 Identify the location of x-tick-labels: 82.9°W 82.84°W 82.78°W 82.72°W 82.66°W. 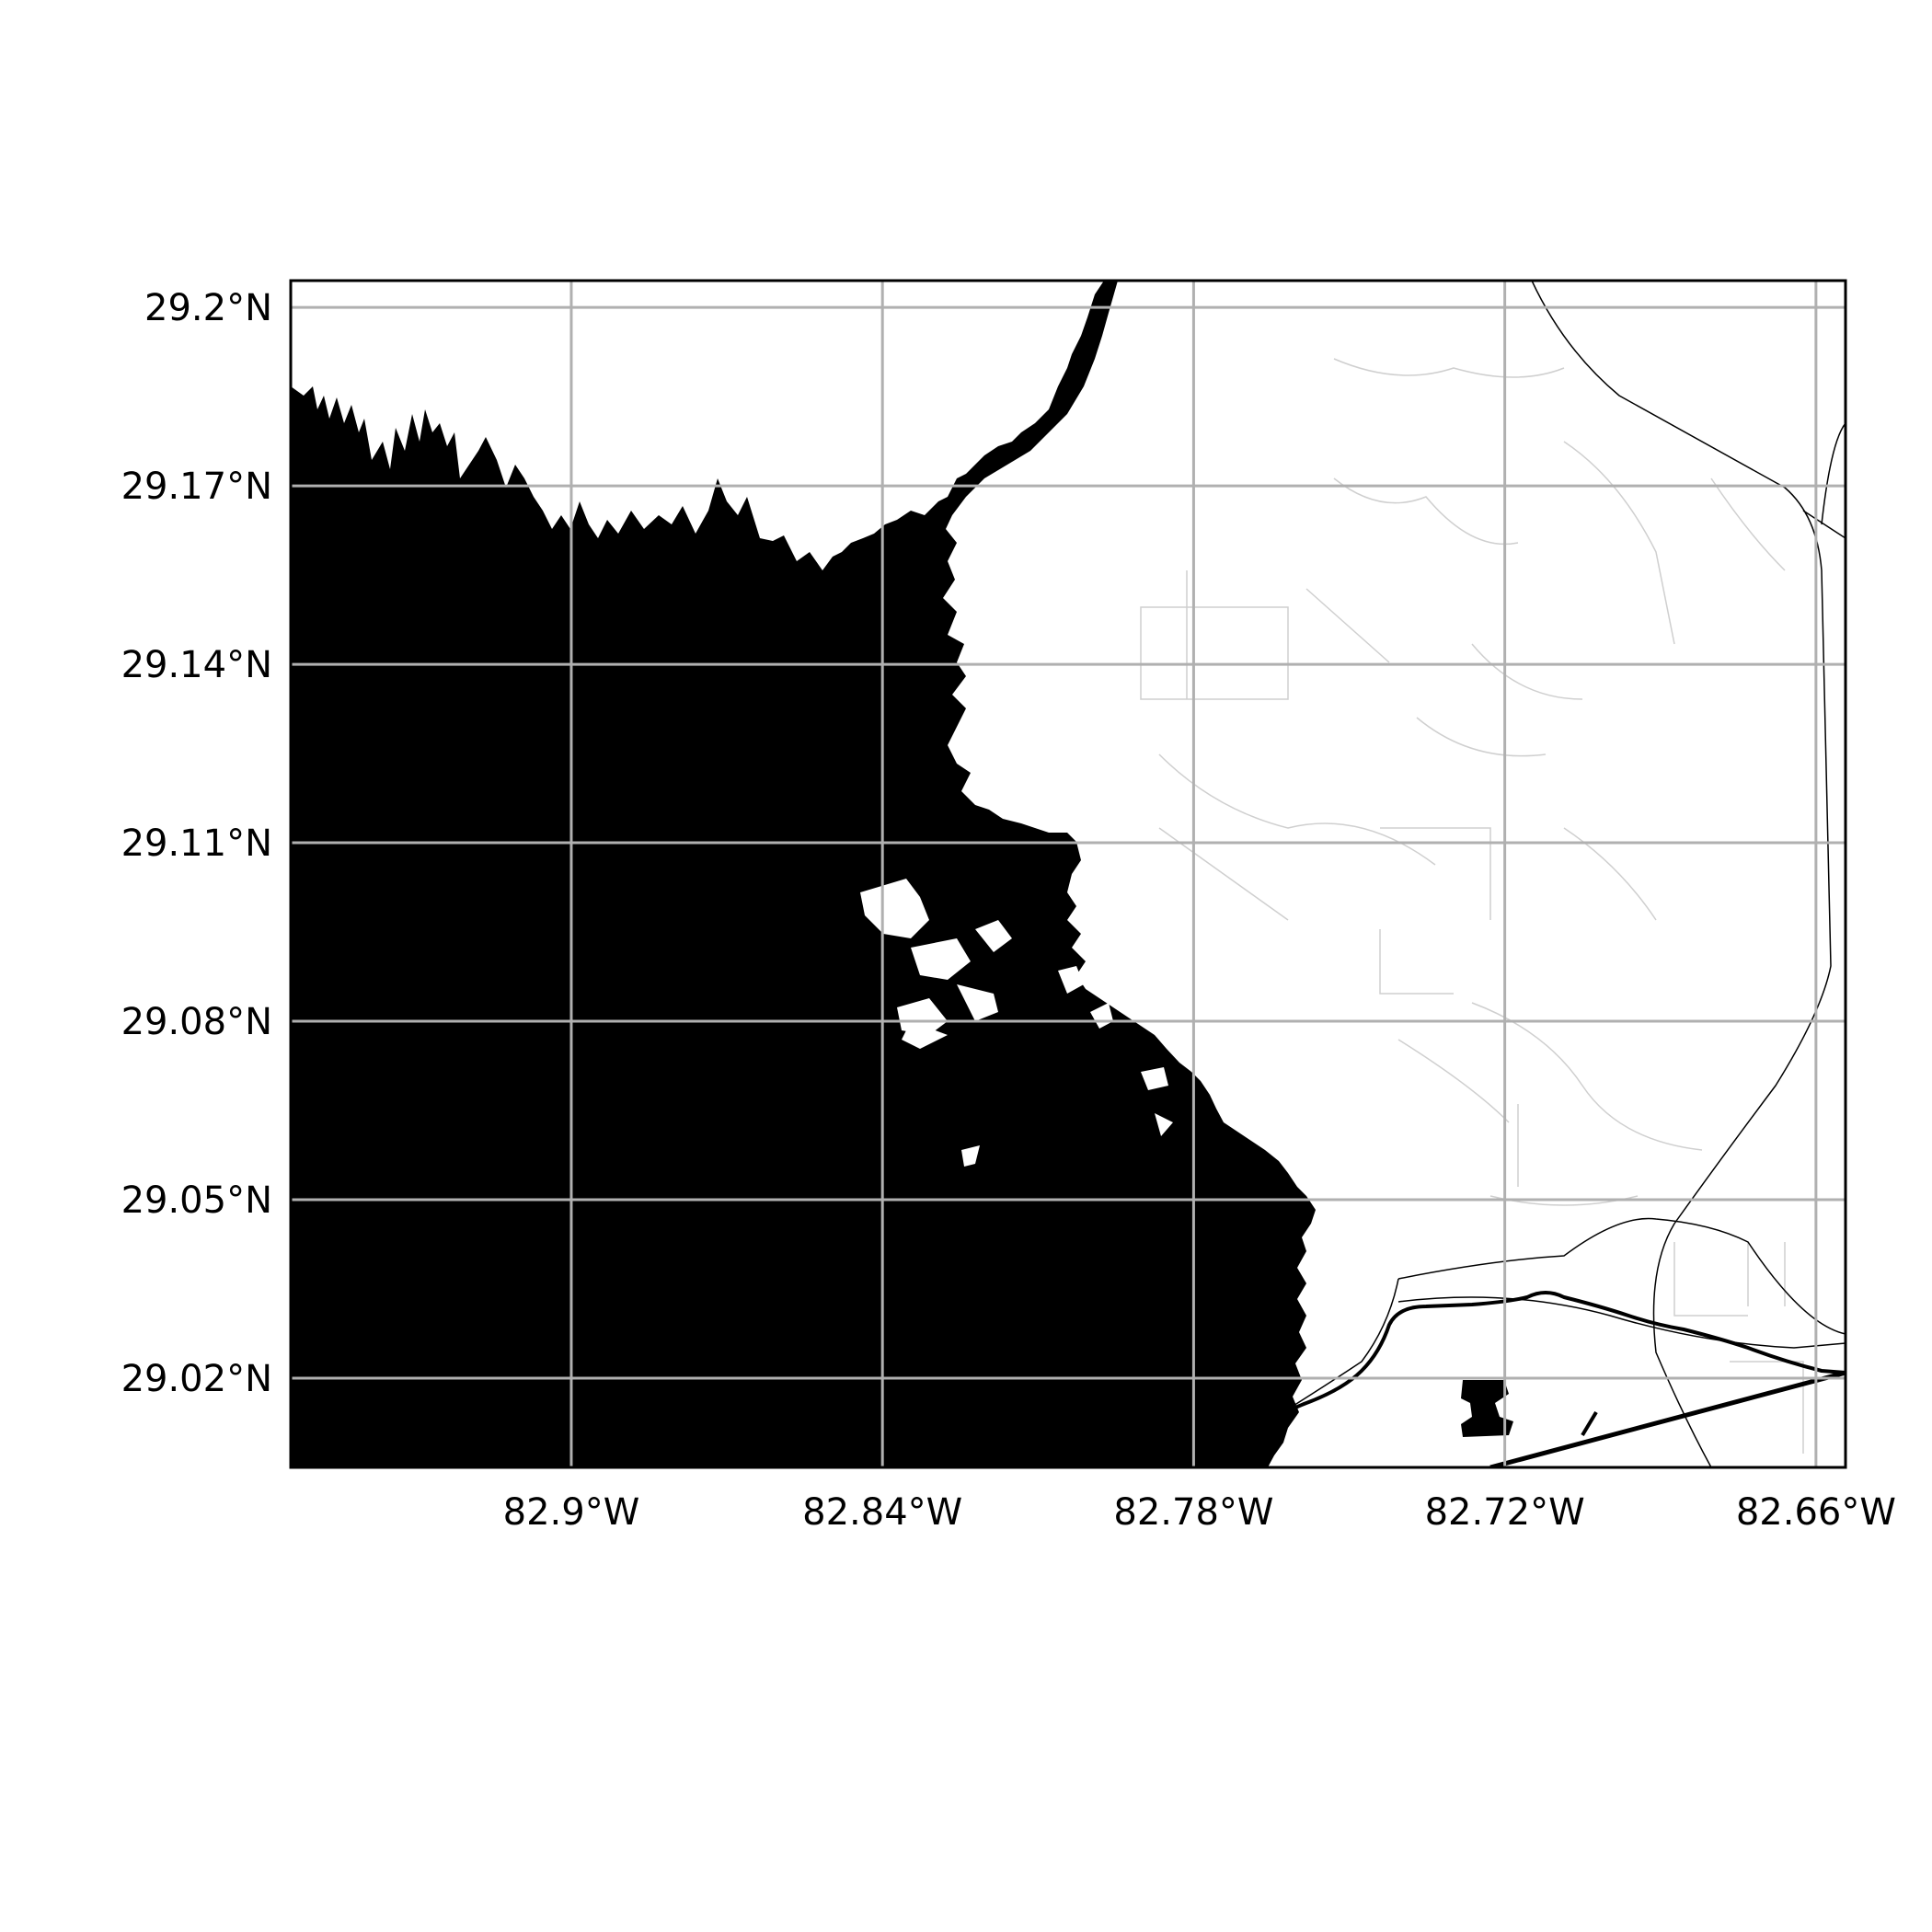
(1199, 1512).